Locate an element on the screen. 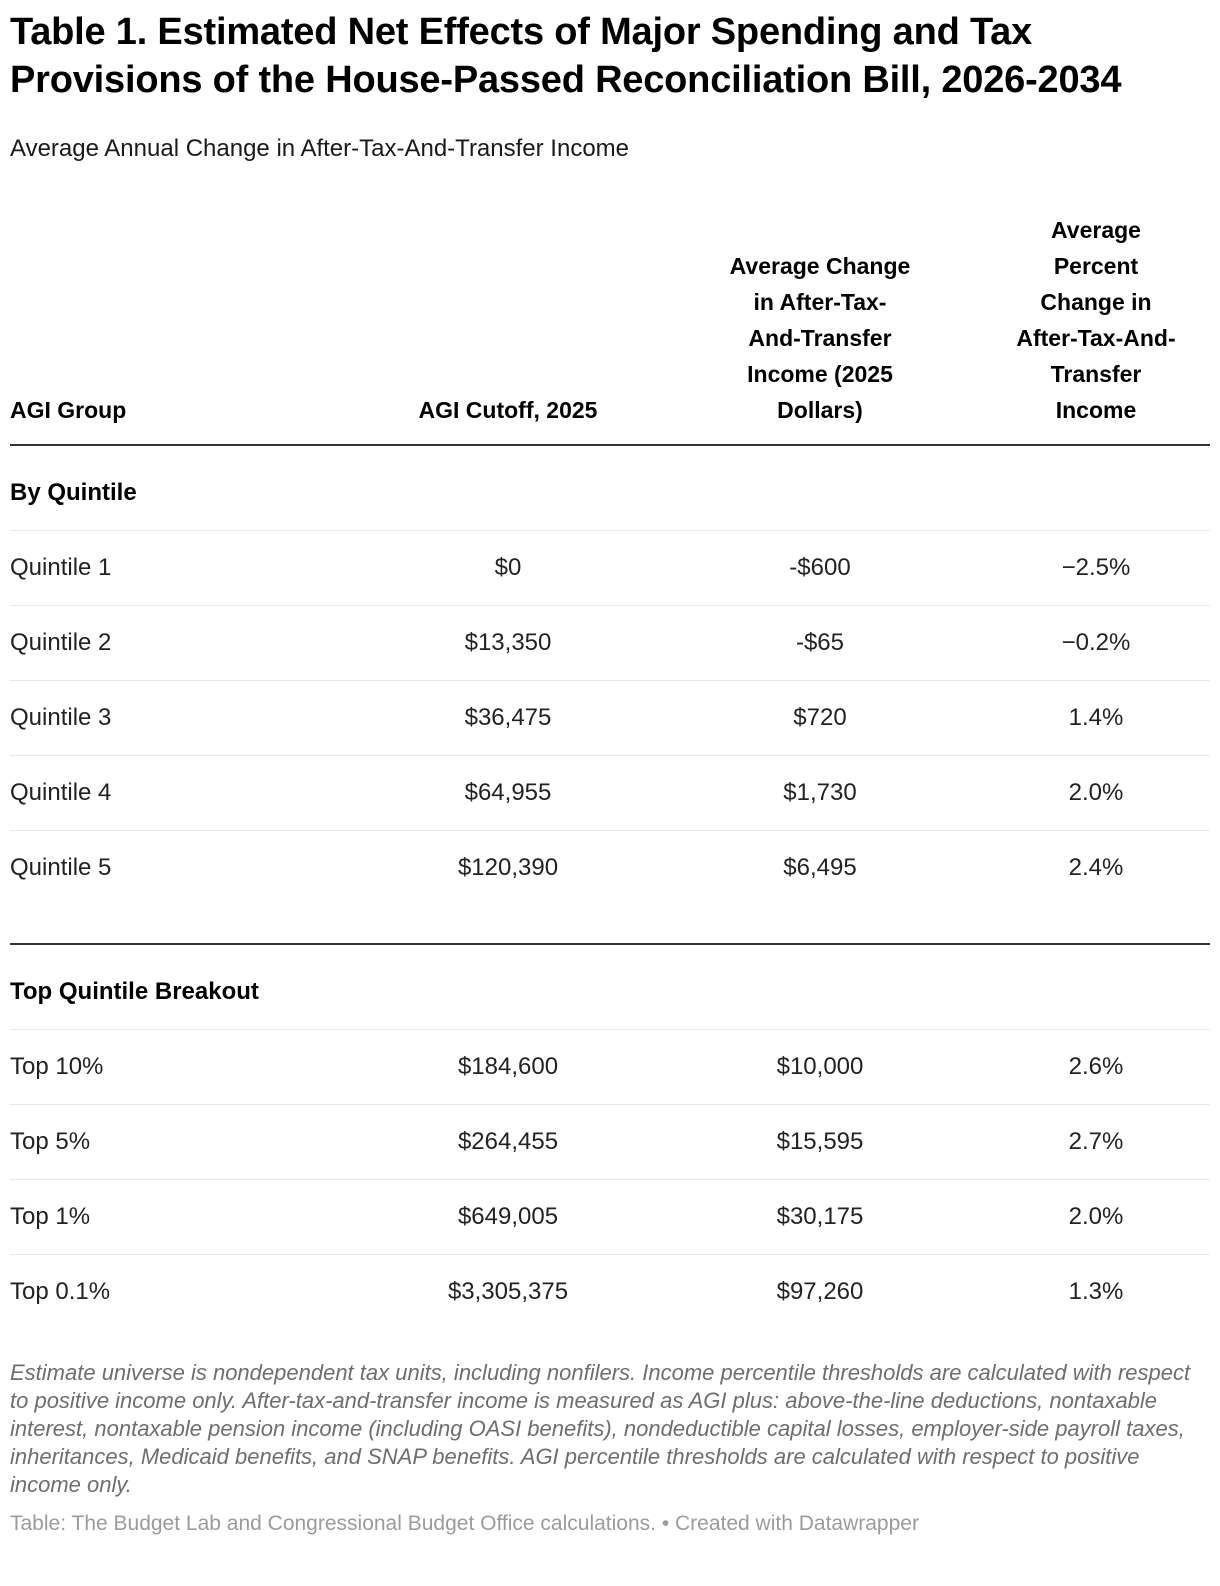 The image size is (1220, 1586). cell-agi-group: Top 10% is located at coordinates (184, 1067).